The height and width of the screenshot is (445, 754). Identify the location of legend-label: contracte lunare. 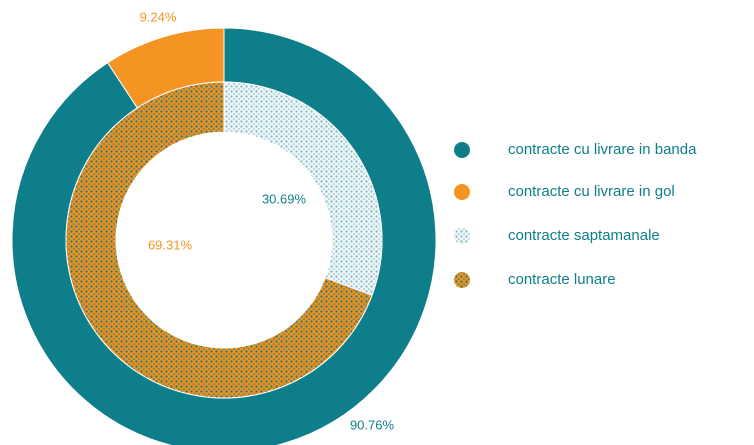
(562, 279).